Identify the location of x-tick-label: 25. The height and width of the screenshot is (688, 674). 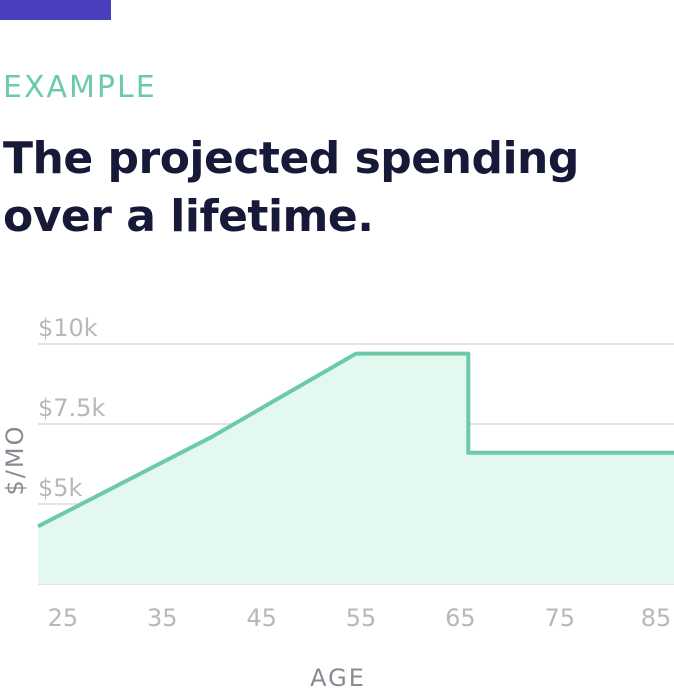
(63, 618).